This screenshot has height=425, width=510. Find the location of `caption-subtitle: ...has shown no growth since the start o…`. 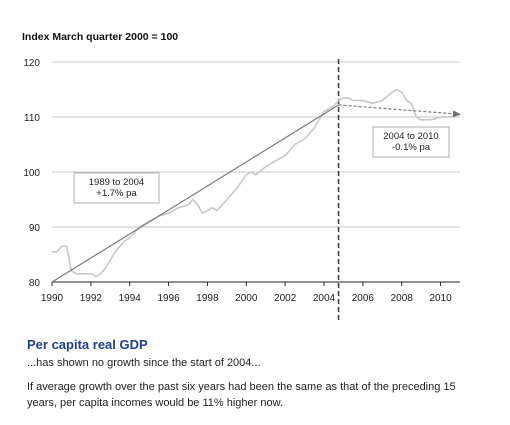

caption-subtitle: ...has shown no growth since the start o… is located at coordinates (144, 363).